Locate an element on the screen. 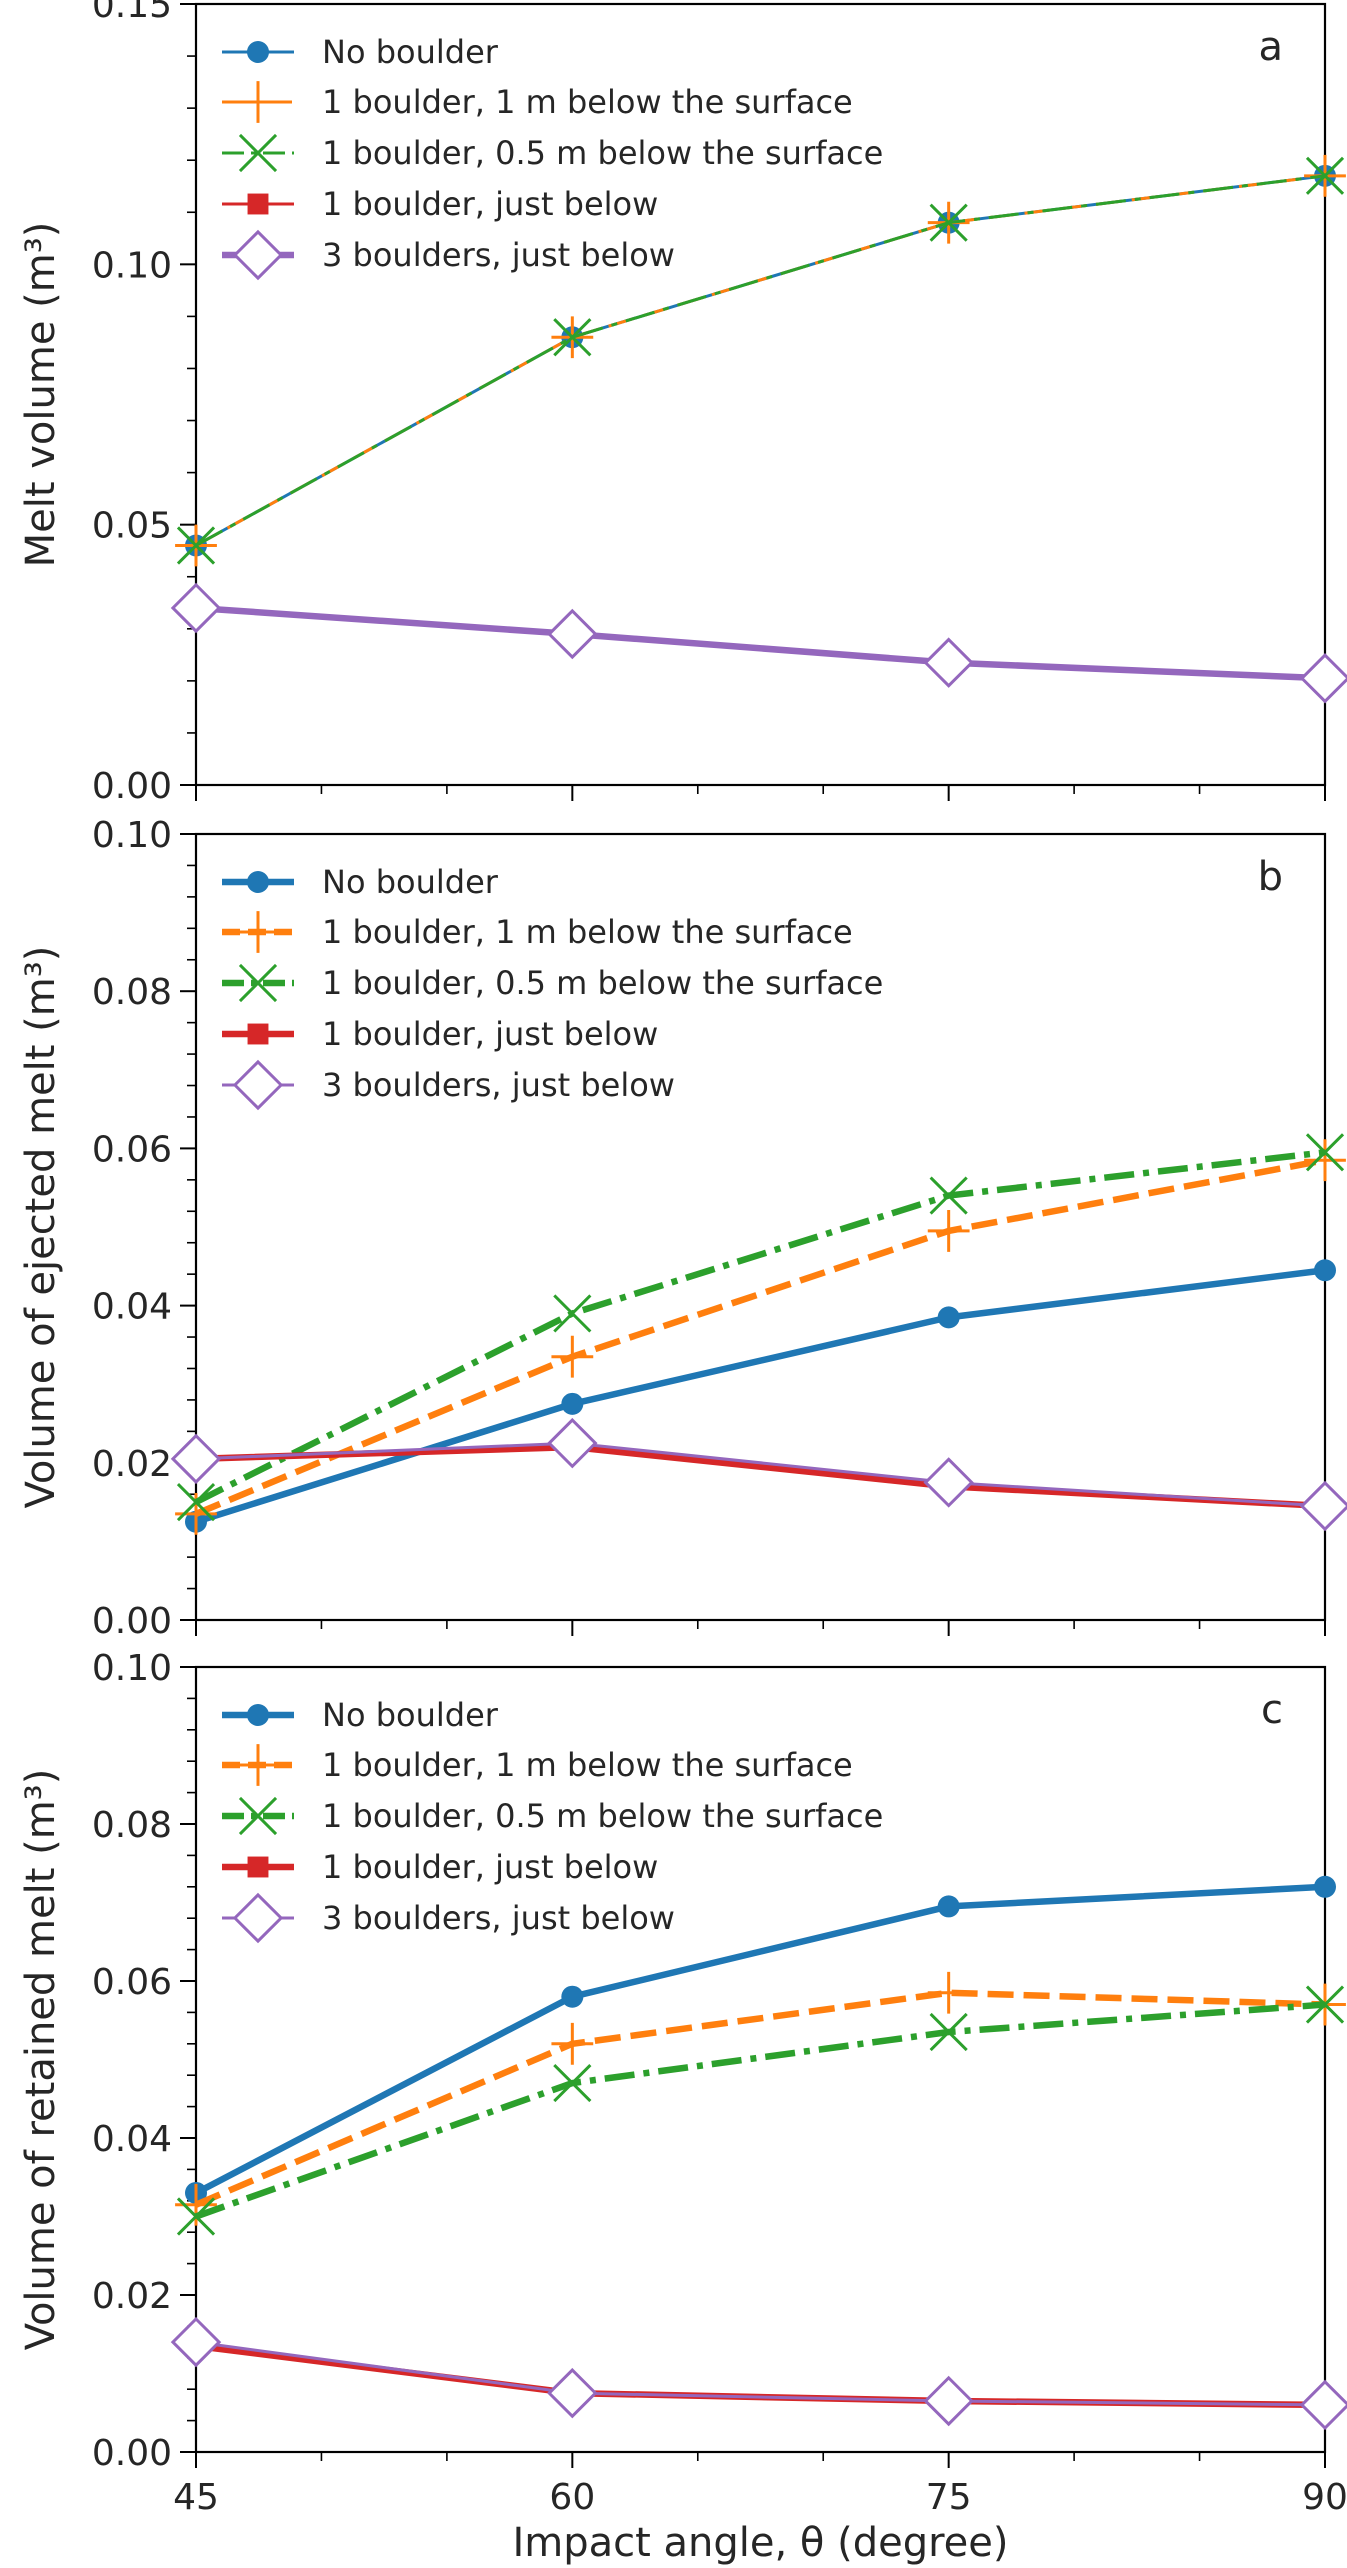 This screenshot has width=1347, height=2568. y-tick-label: 0.05 is located at coordinates (132, 526).